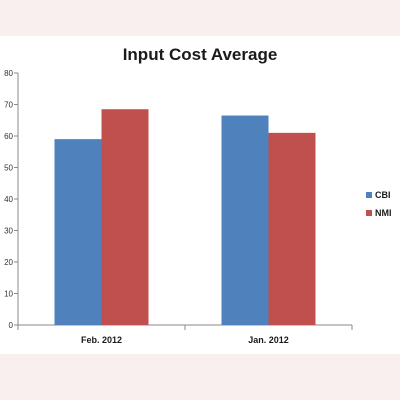 This screenshot has height=400, width=400. Describe the element at coordinates (369, 213) in the screenshot. I see `legend-swatch-nmi` at that location.